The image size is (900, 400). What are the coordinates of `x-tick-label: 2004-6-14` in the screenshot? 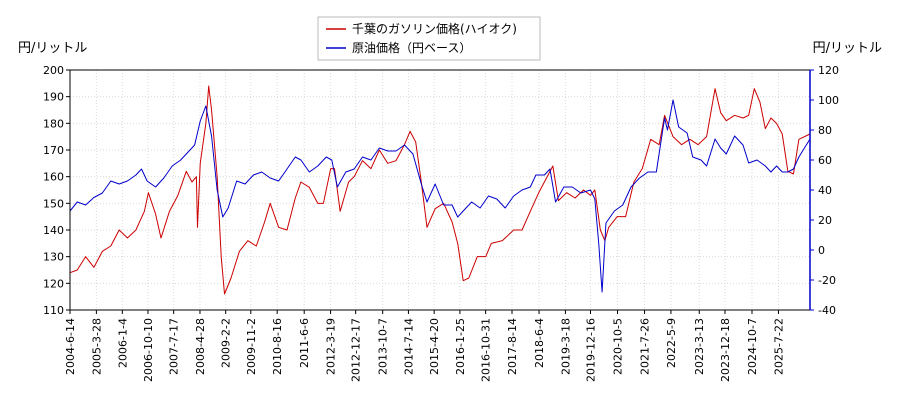 It's located at (70, 346).